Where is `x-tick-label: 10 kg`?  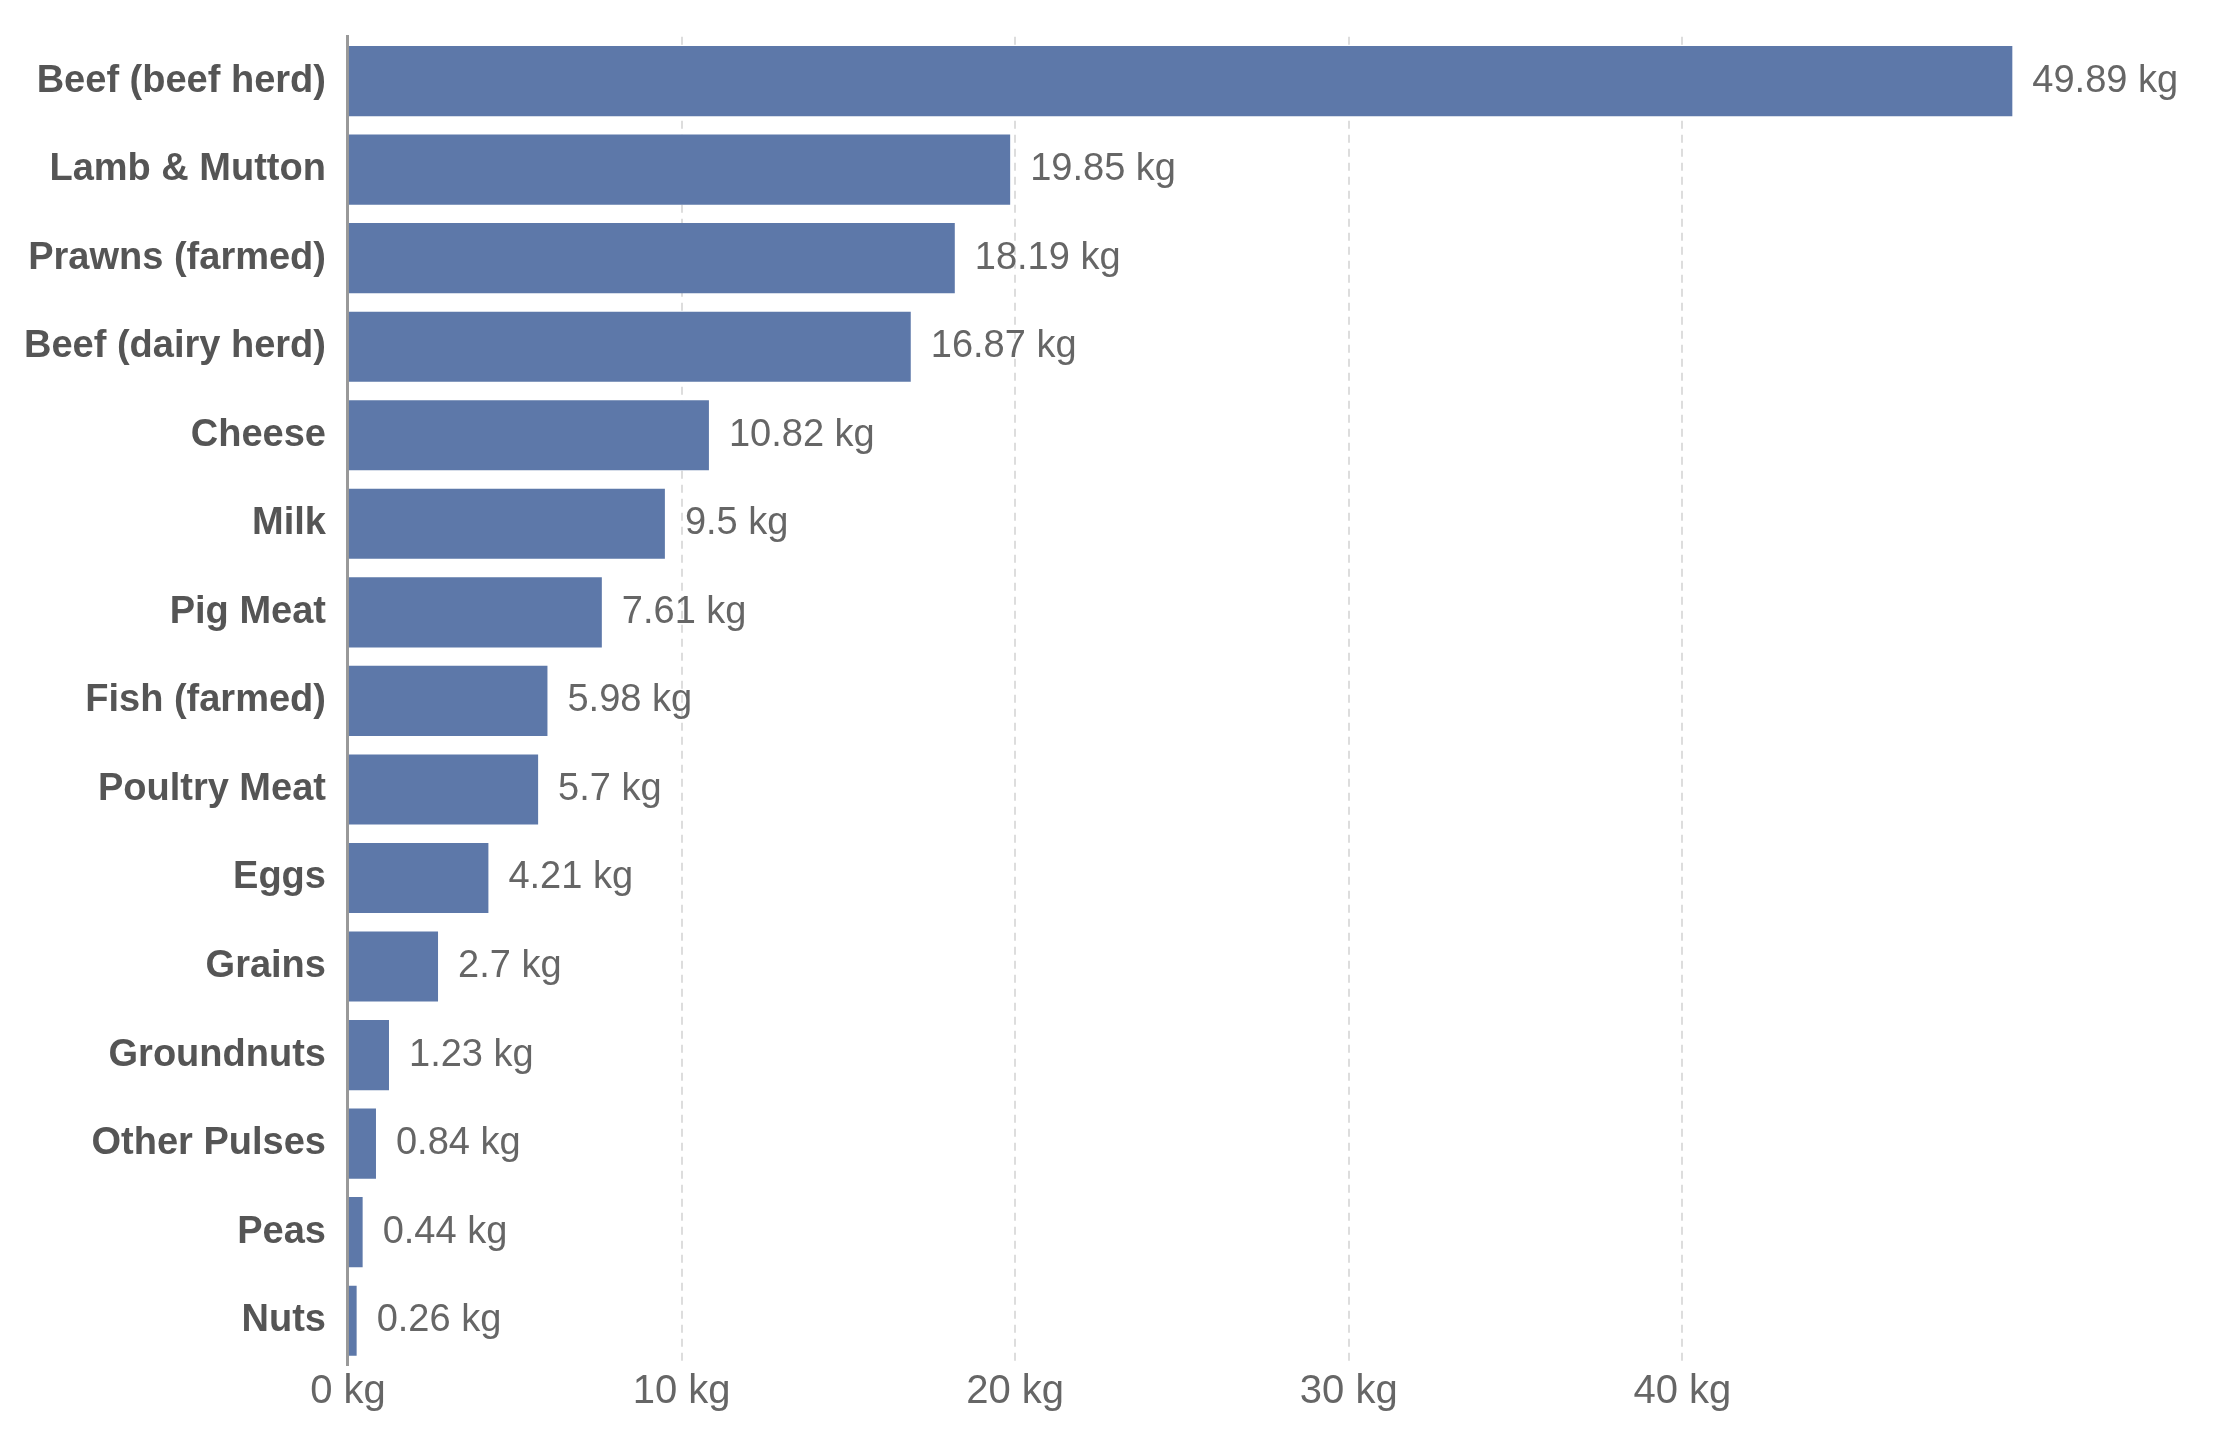
x-tick-label: 10 kg is located at coordinates (681, 1389).